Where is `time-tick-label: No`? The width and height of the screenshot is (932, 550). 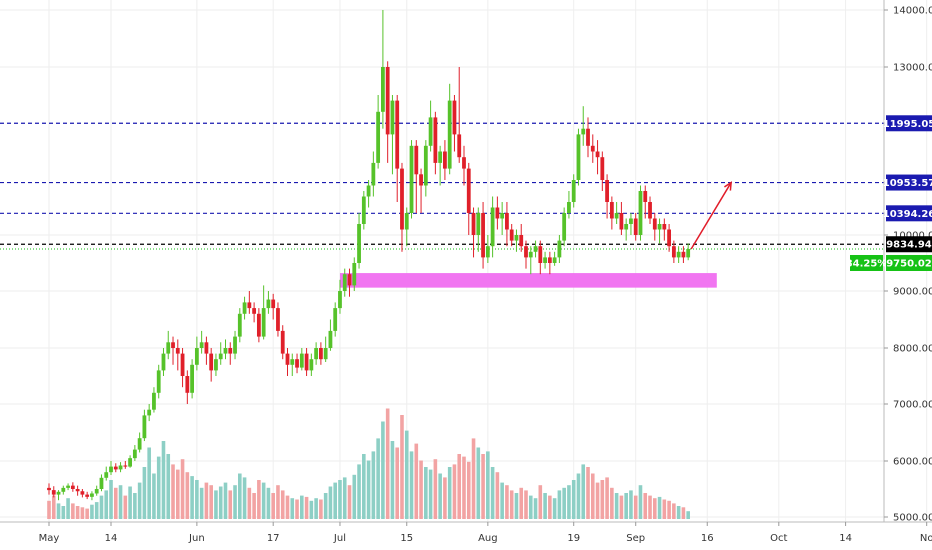 time-tick-label: No is located at coordinates (926, 538).